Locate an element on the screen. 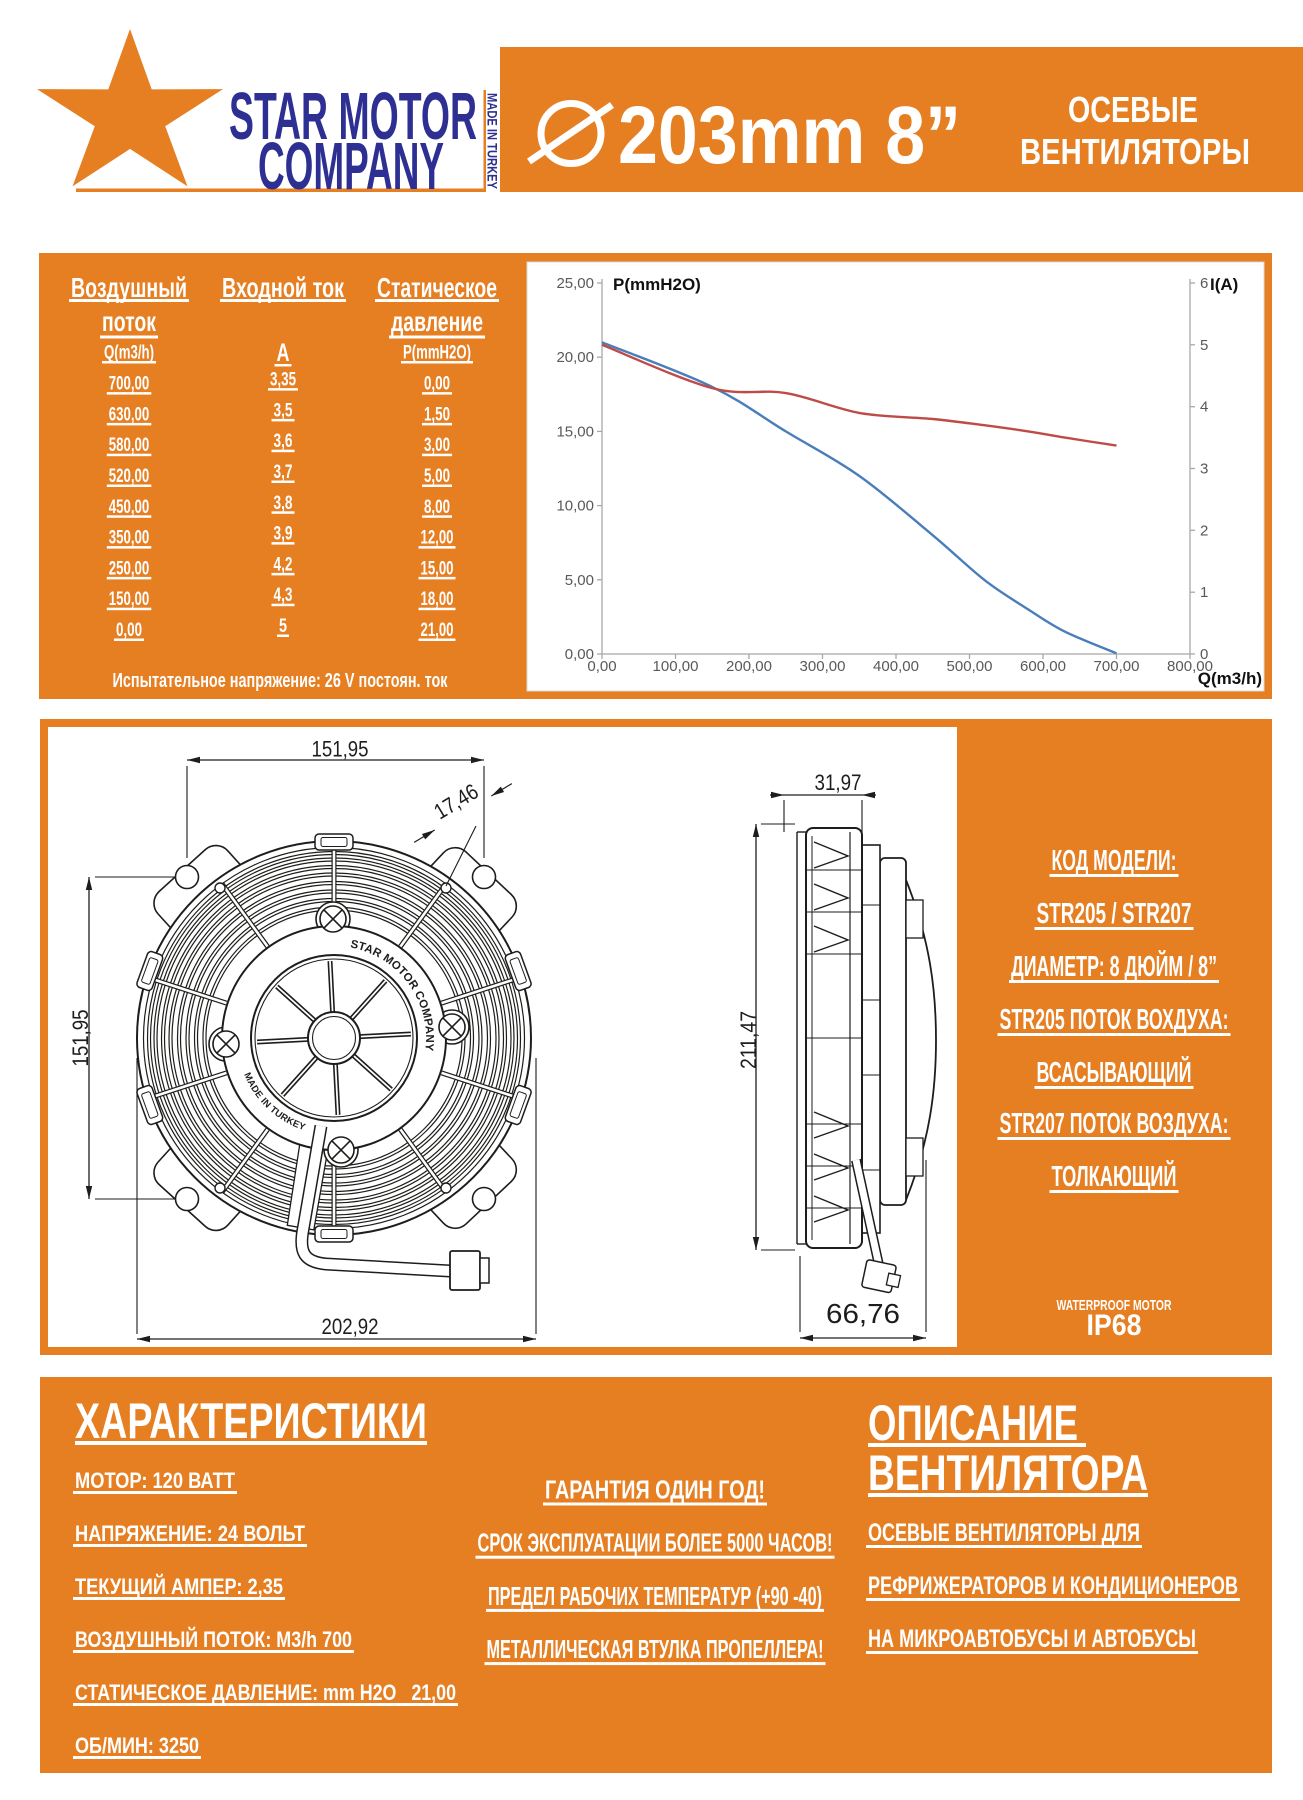 This screenshot has width=1303, height=1800. svg-text: 500,00 is located at coordinates (970, 666).